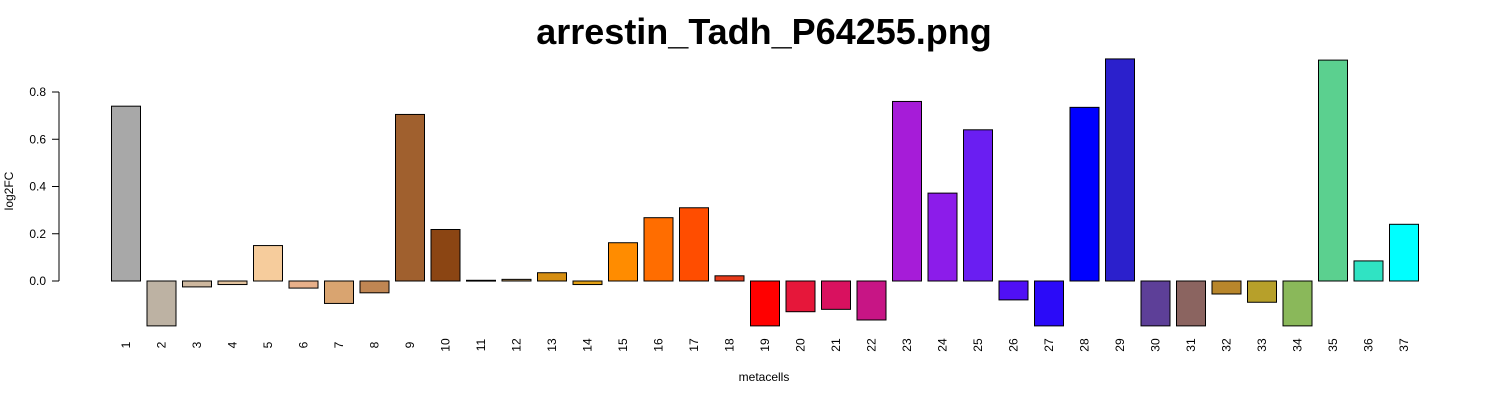 This screenshot has width=1500, height=400. Describe the element at coordinates (9, 190) in the screenshot. I see `y-axis-label: log2FC` at that location.